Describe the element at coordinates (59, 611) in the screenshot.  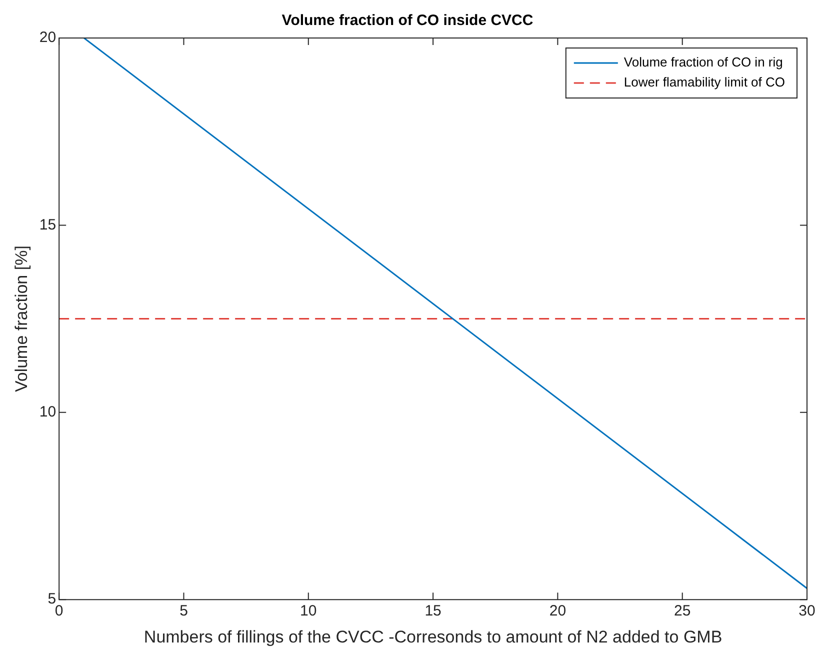
I see `x-tick-label: 0` at that location.